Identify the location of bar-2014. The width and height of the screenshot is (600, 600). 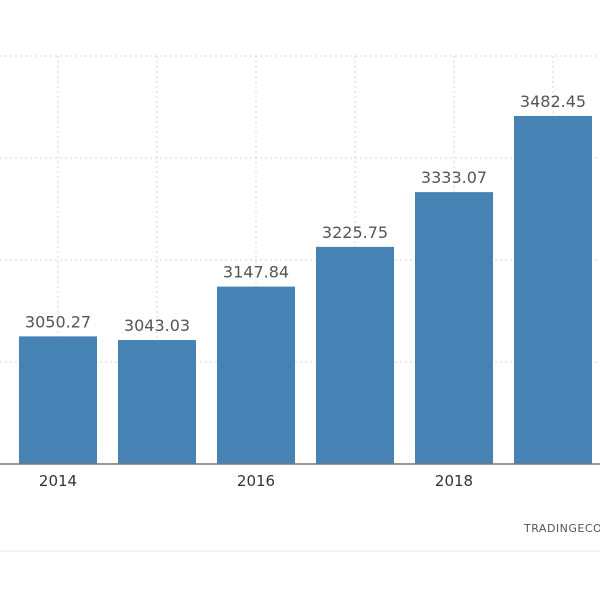
(58, 400).